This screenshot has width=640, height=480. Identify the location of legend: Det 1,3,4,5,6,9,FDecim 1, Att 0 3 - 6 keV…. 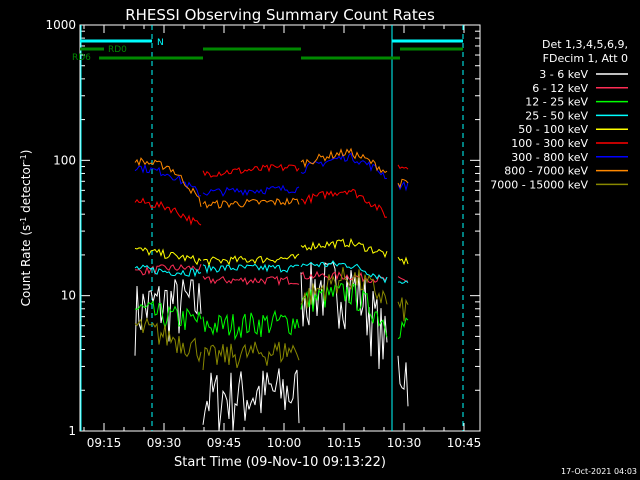
(559, 114).